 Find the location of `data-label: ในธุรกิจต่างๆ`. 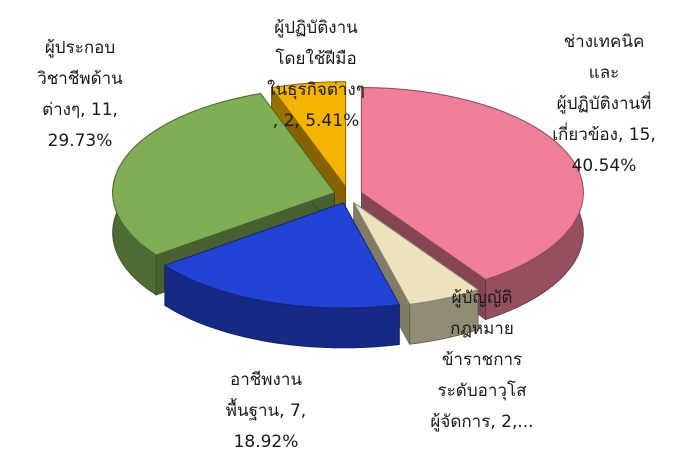

data-label: ในธุรกิจต่างๆ is located at coordinates (316, 89).